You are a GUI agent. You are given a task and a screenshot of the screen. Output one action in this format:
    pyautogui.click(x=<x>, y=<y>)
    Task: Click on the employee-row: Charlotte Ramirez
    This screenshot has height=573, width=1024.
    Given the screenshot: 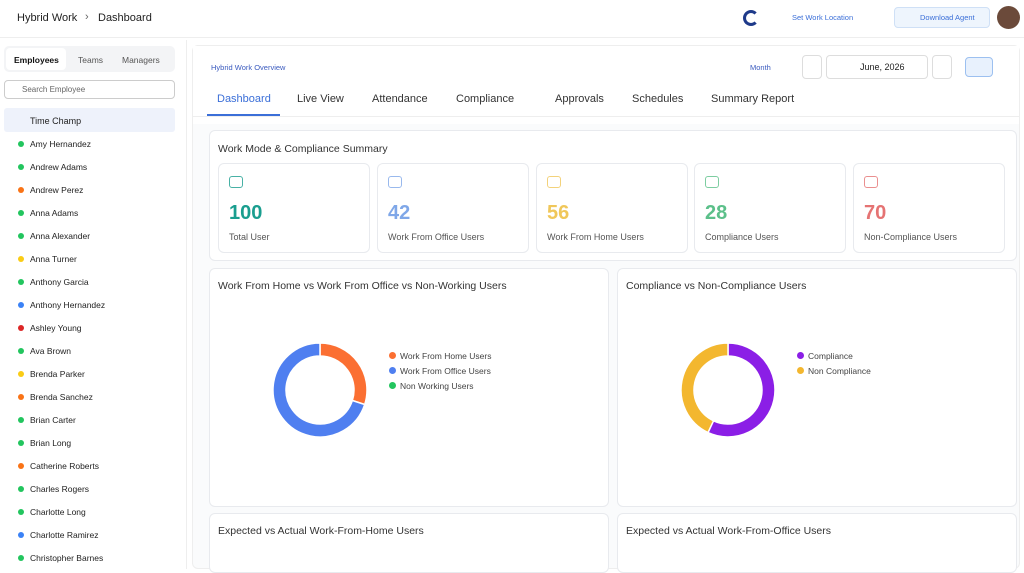 What is the action you would take?
    pyautogui.click(x=58, y=535)
    